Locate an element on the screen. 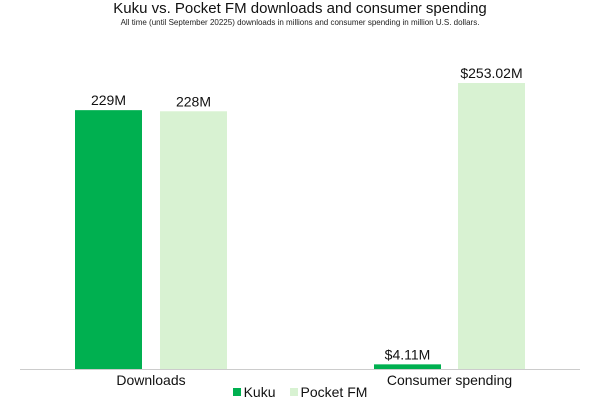 The height and width of the screenshot is (400, 600). legend-label: Pocket FM is located at coordinates (334, 392).